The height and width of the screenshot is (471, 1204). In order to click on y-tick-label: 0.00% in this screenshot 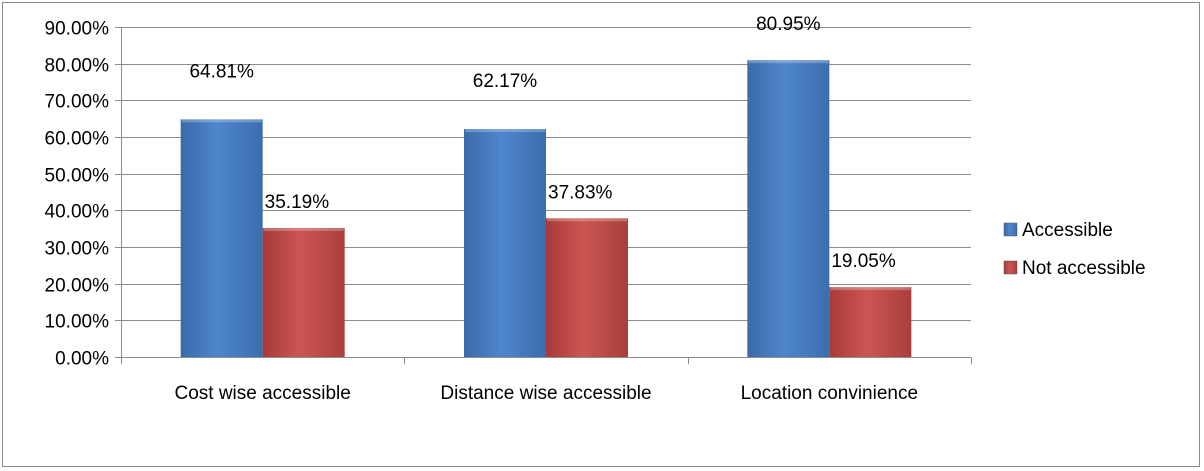, I will do `click(82, 359)`.